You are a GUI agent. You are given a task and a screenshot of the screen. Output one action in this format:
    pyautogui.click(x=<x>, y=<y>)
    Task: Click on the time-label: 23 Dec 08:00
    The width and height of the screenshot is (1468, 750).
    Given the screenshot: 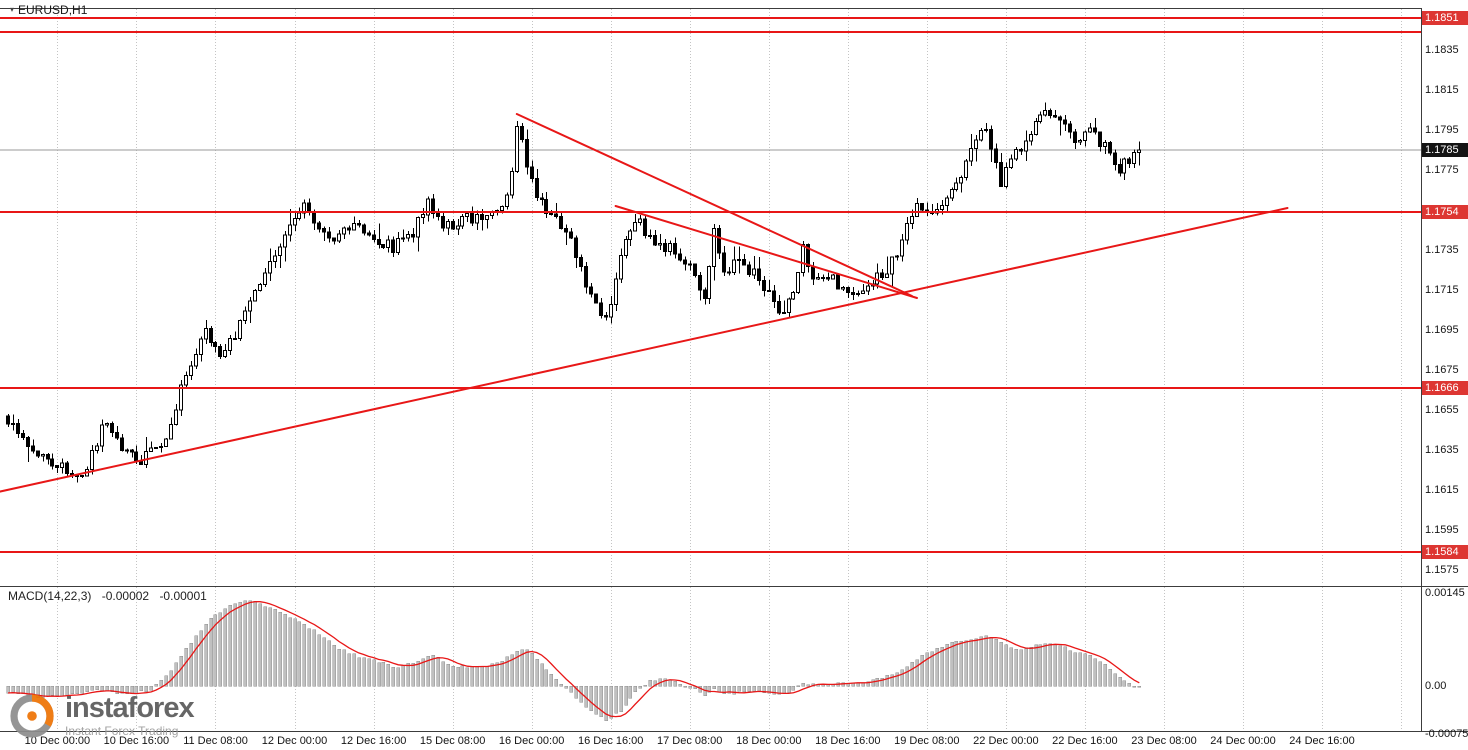 What is the action you would take?
    pyautogui.click(x=1164, y=741)
    